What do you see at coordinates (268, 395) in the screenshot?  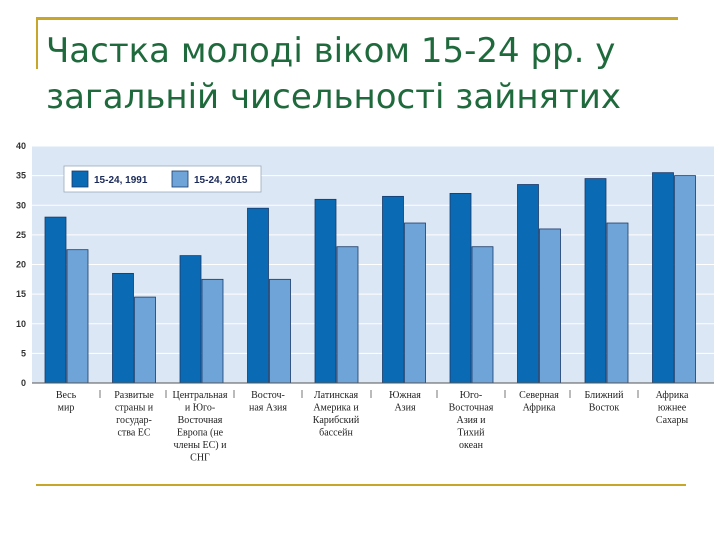 I see `x-category-label: Восточ-` at bounding box center [268, 395].